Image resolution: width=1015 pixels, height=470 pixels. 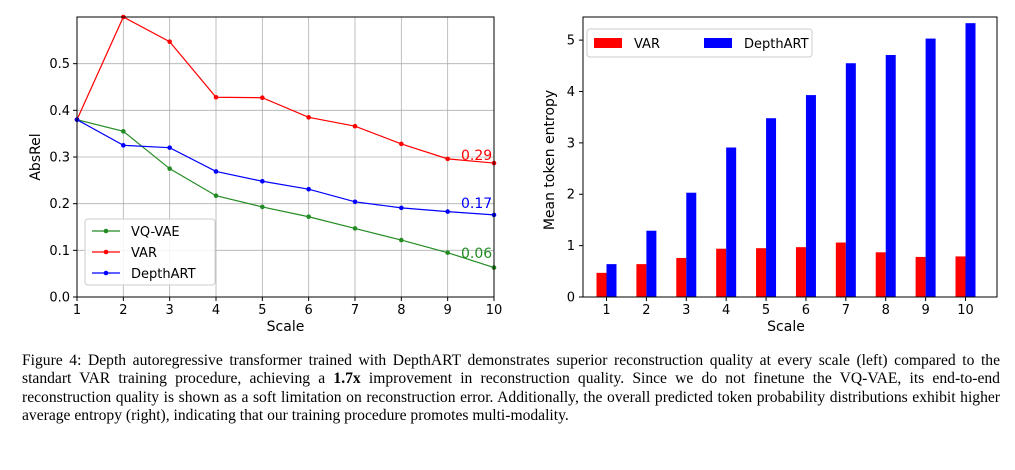 I want to click on y-tick-label: 0.3, so click(x=59, y=158).